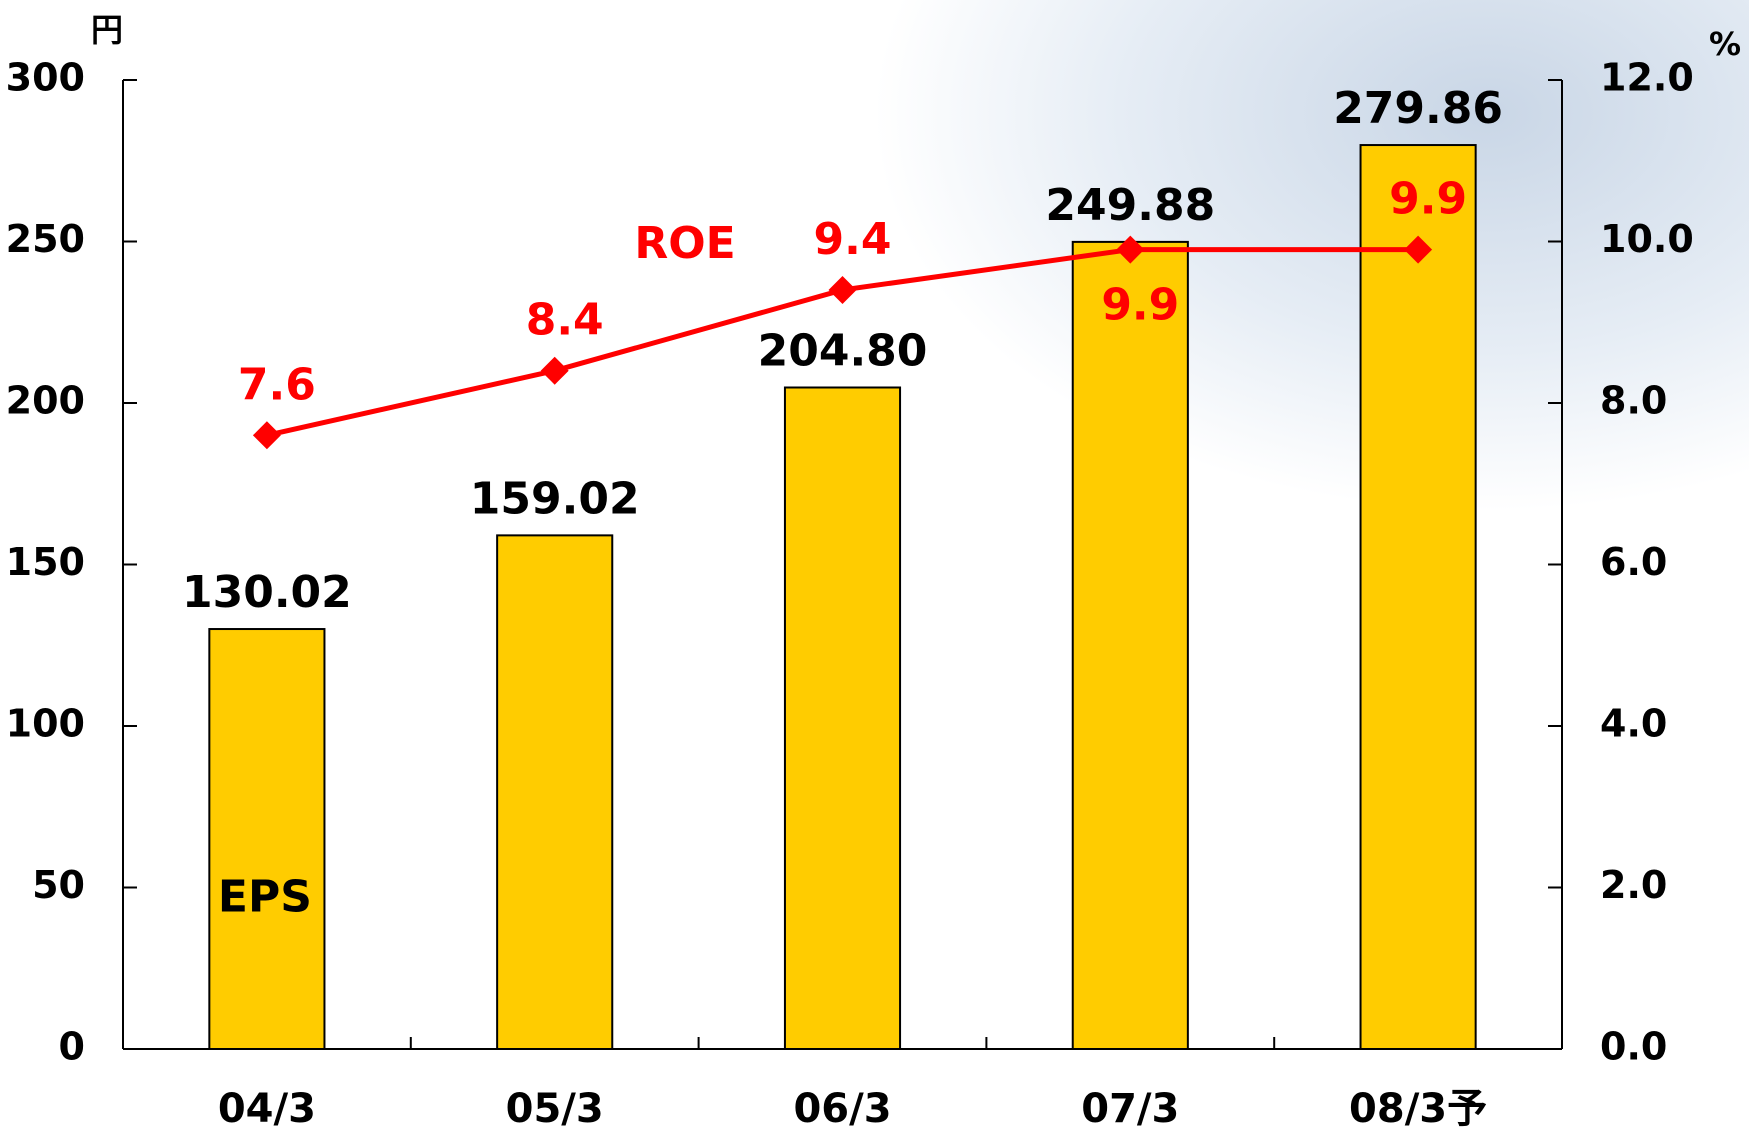 The height and width of the screenshot is (1135, 1749). I want to click on series-label: EPS, so click(265, 897).